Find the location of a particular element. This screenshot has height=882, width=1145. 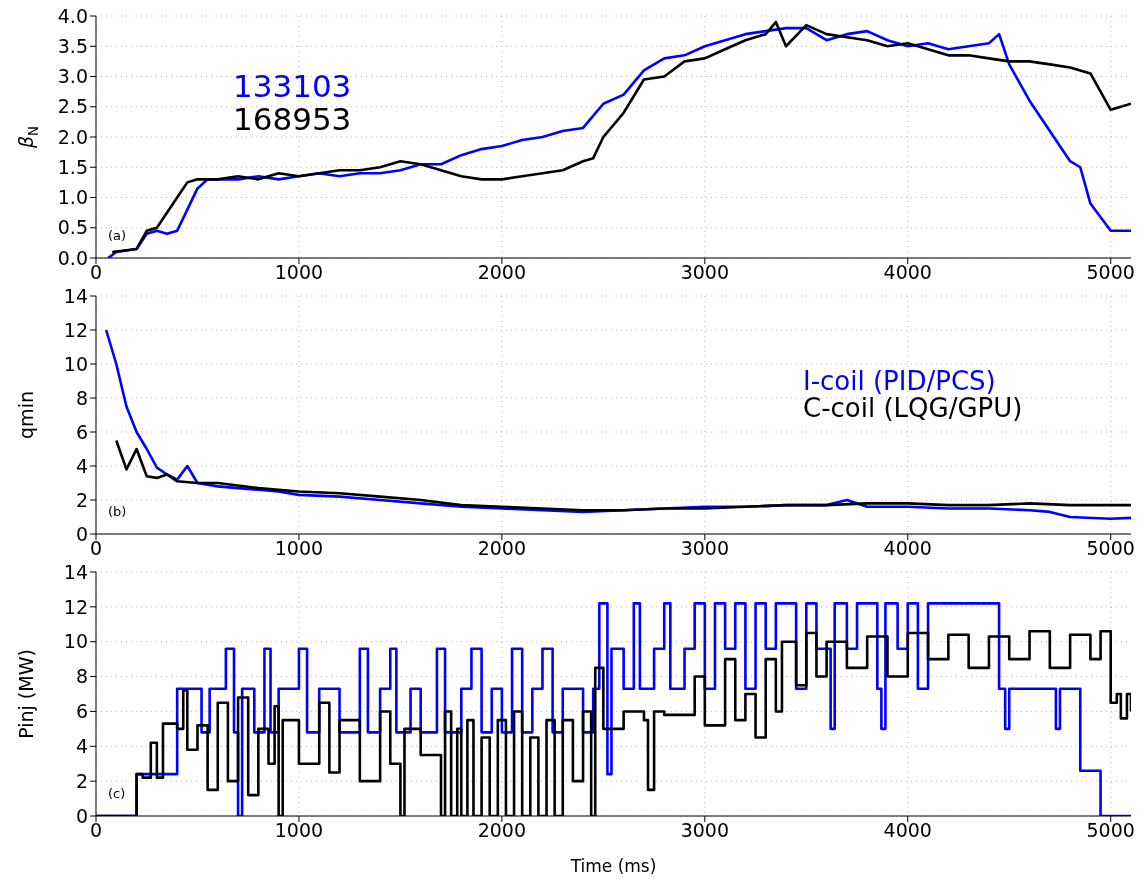

y-tick-label: 0.5 is located at coordinates (72, 227).